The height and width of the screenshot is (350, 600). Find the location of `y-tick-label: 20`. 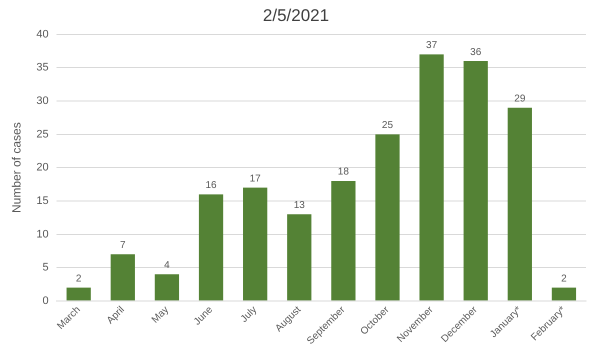

y-tick-label: 20 is located at coordinates (42, 168).